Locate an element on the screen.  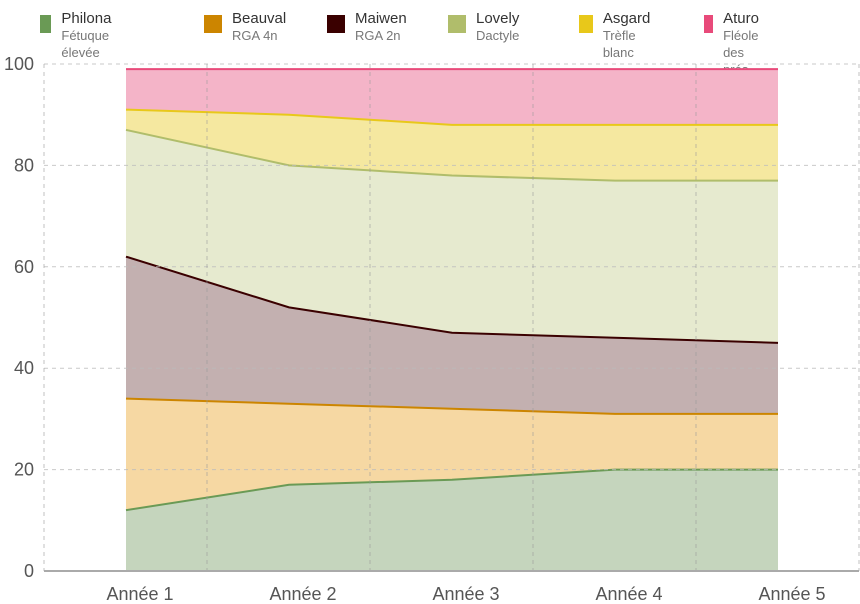
legend-item-philona: Philona Fétuque élevée is located at coordinates (79, 35).